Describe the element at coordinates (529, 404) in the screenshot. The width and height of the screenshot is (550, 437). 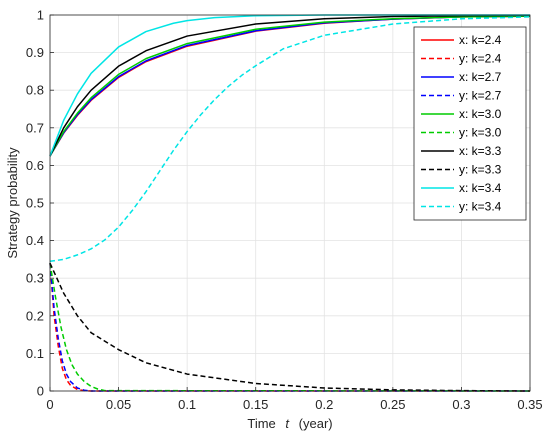
I see `x-tick-label: 0.35` at that location.